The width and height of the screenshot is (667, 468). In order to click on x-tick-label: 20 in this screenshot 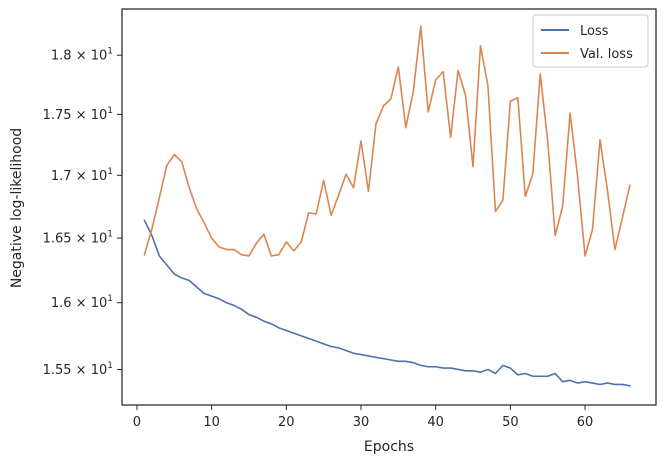, I will do `click(286, 422)`.